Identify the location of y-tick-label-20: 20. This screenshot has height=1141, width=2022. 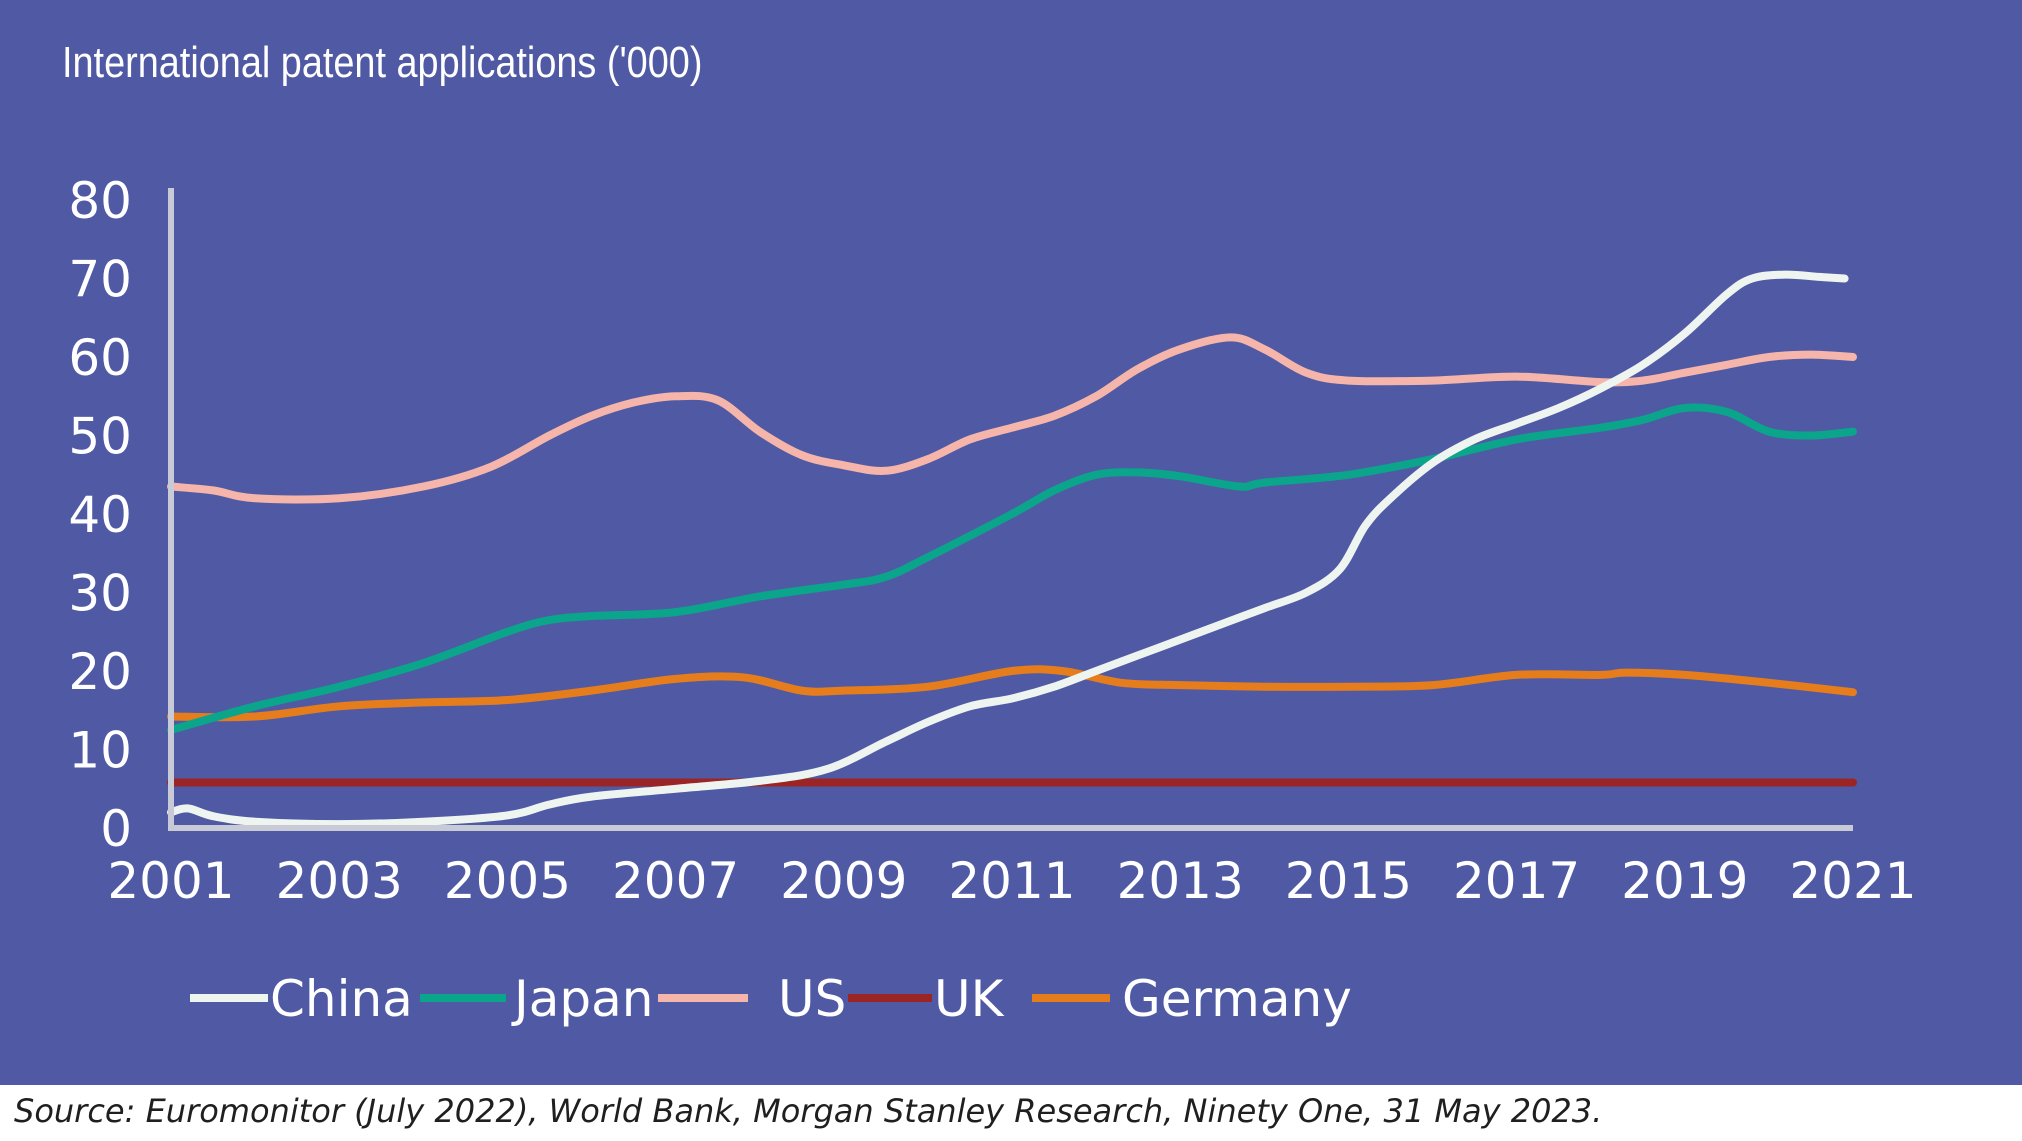
(100, 672).